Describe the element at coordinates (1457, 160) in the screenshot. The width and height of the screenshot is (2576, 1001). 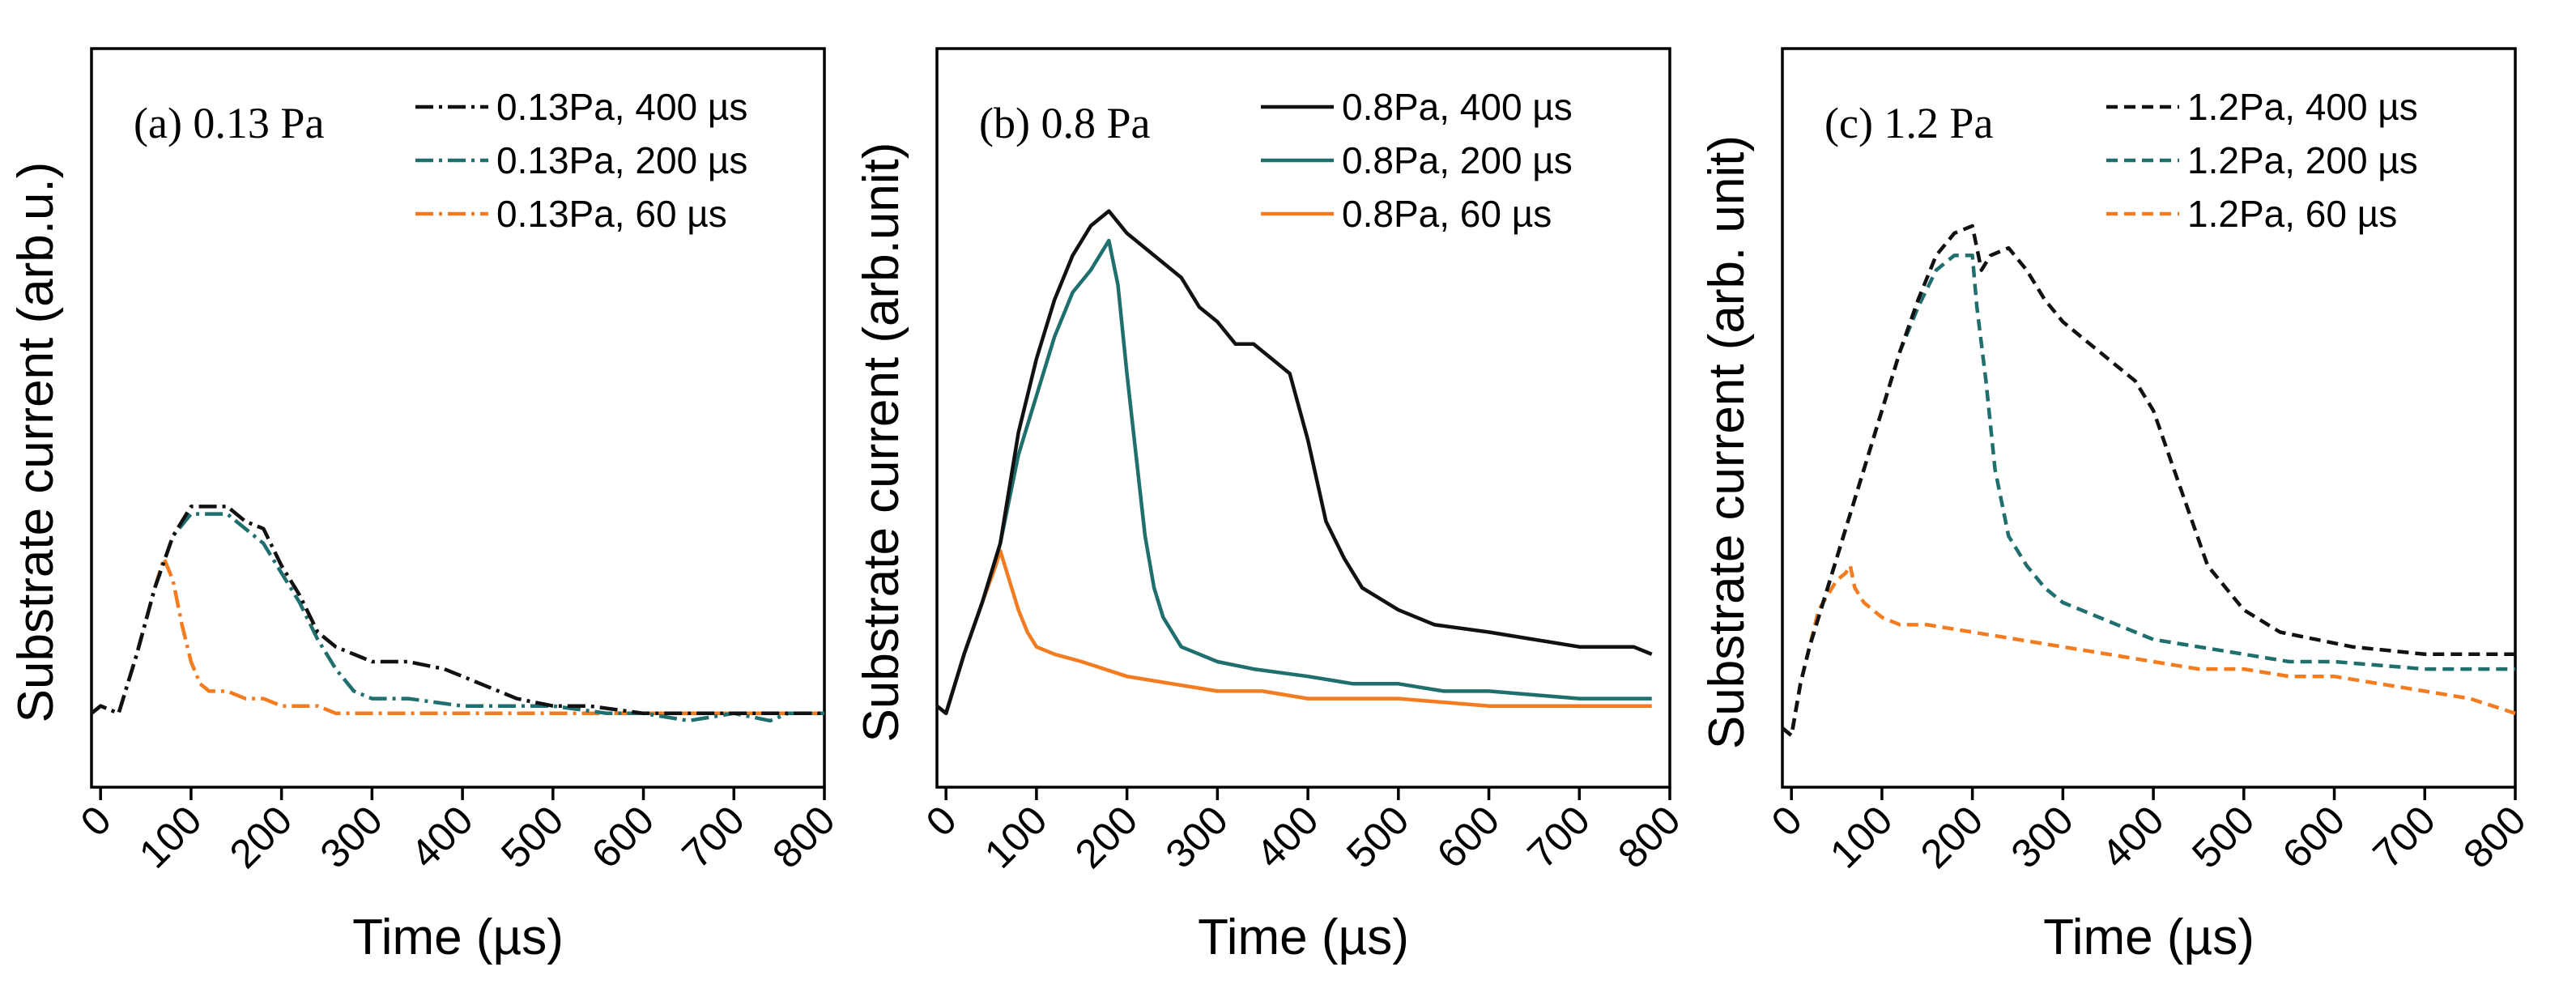
I see `panel-b-legend-label: 0.8Pa, 200 µs` at that location.